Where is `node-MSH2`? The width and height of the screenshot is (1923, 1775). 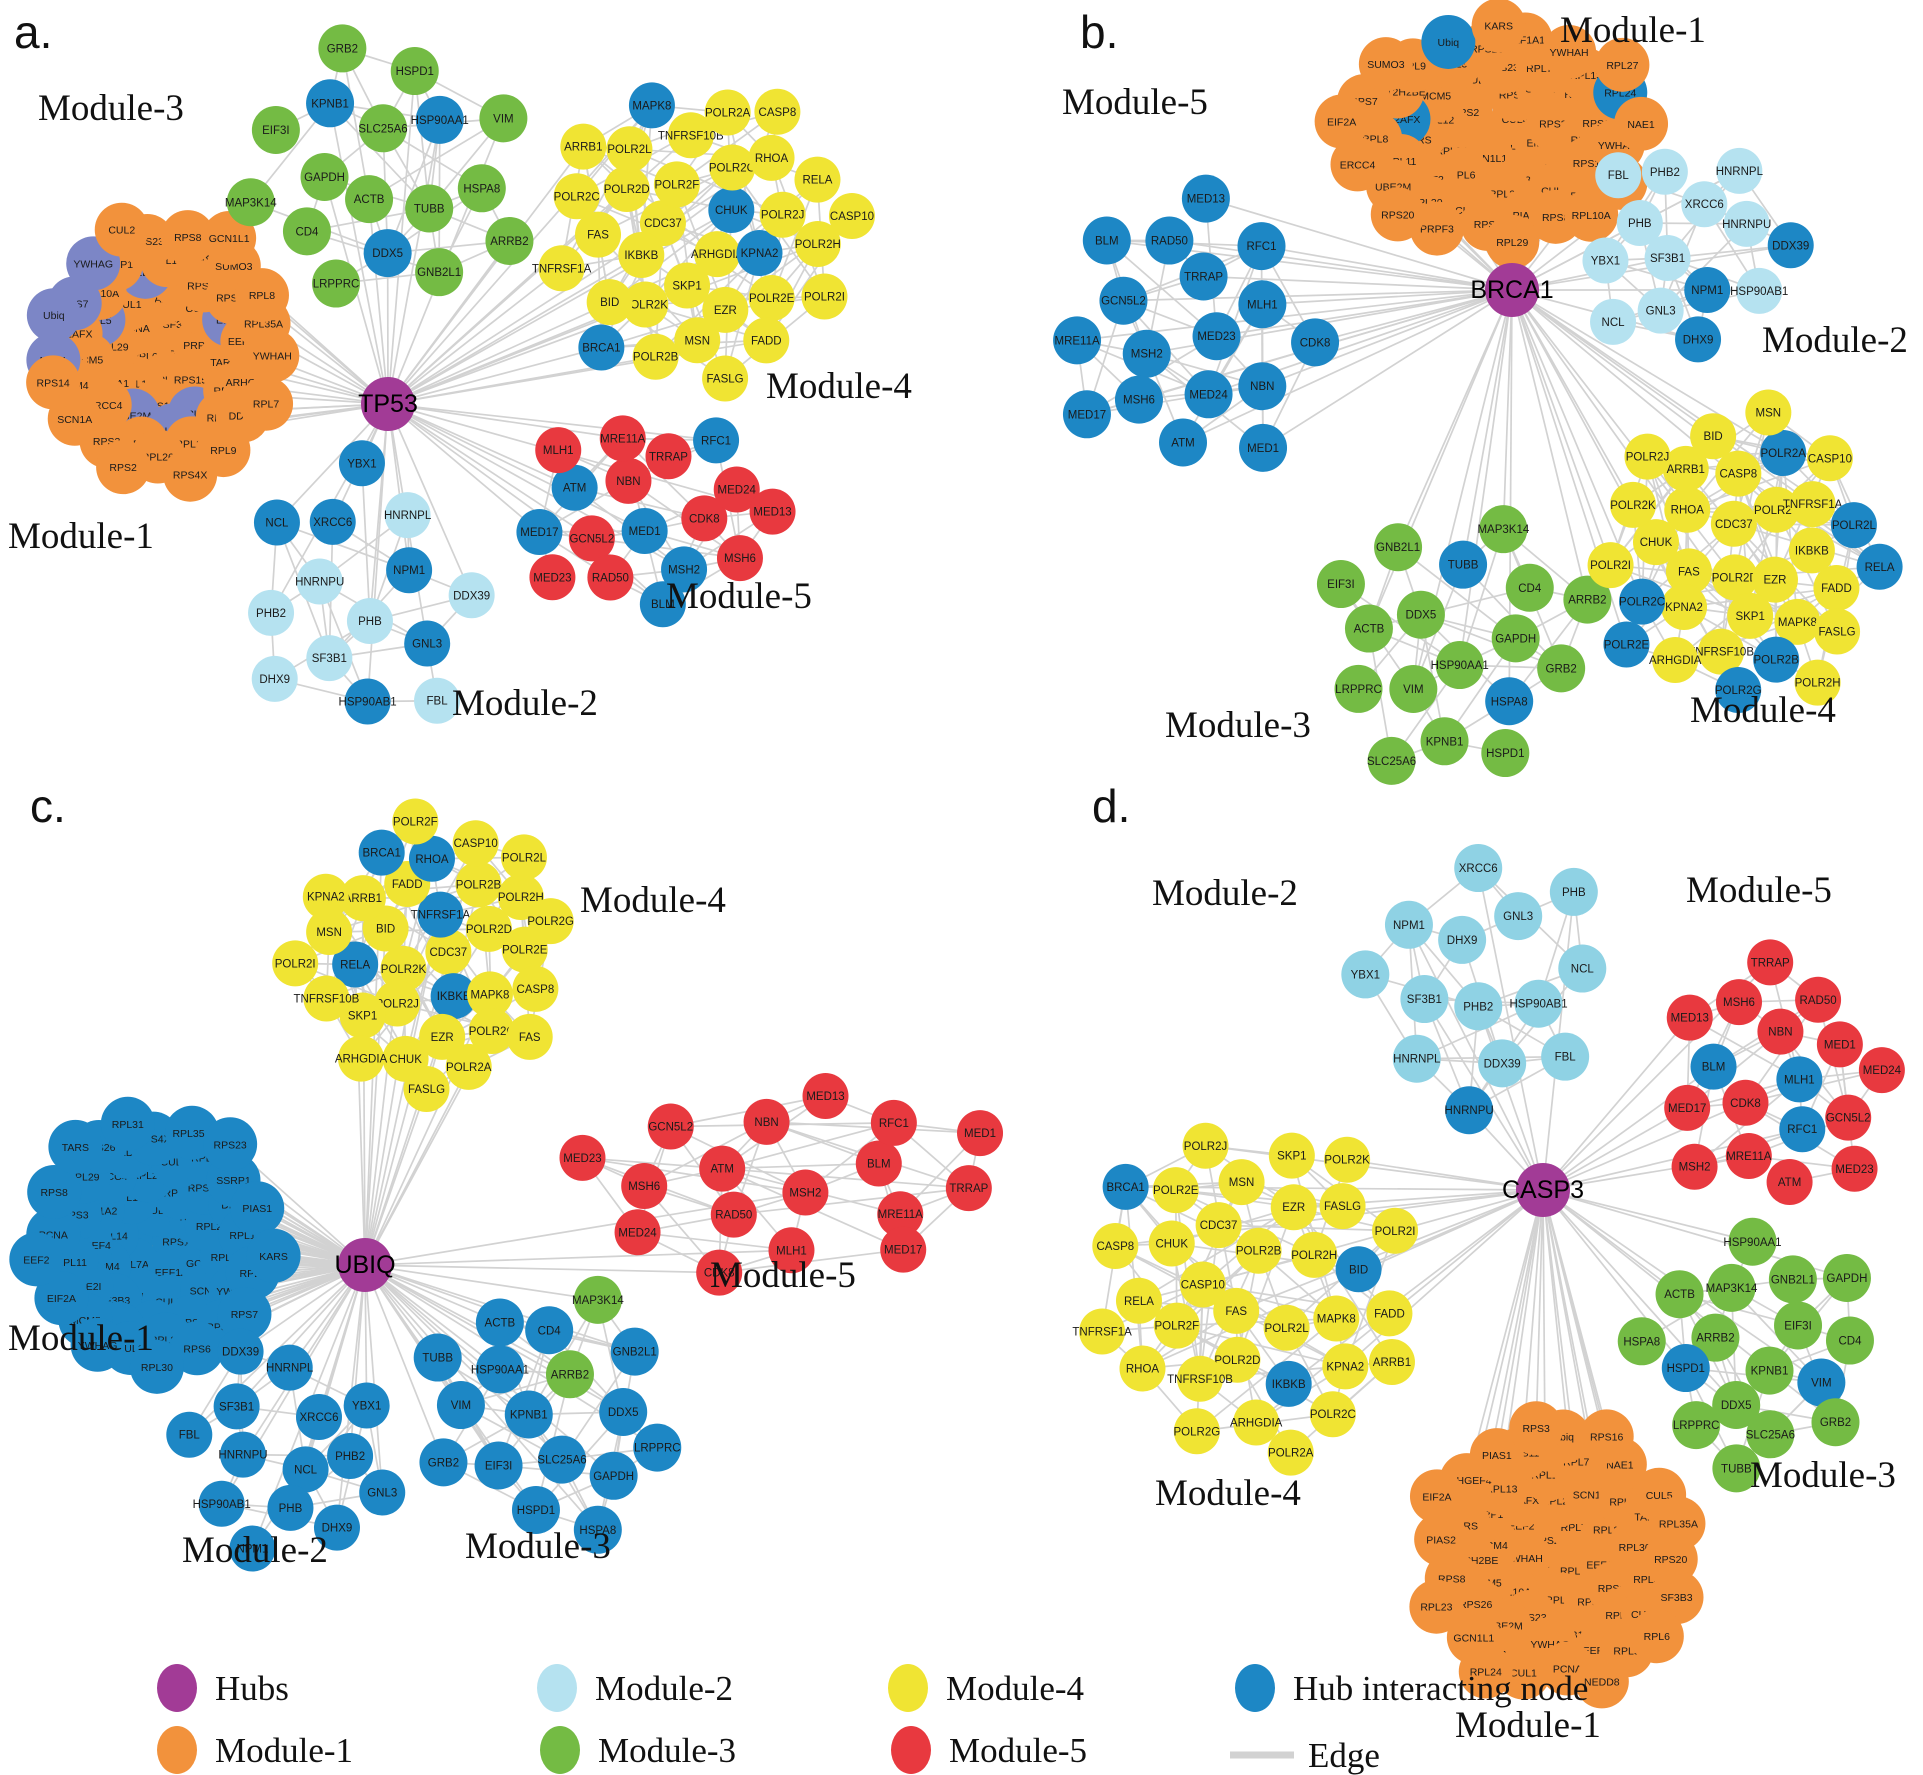
node-MSH2 is located at coordinates (805, 1192).